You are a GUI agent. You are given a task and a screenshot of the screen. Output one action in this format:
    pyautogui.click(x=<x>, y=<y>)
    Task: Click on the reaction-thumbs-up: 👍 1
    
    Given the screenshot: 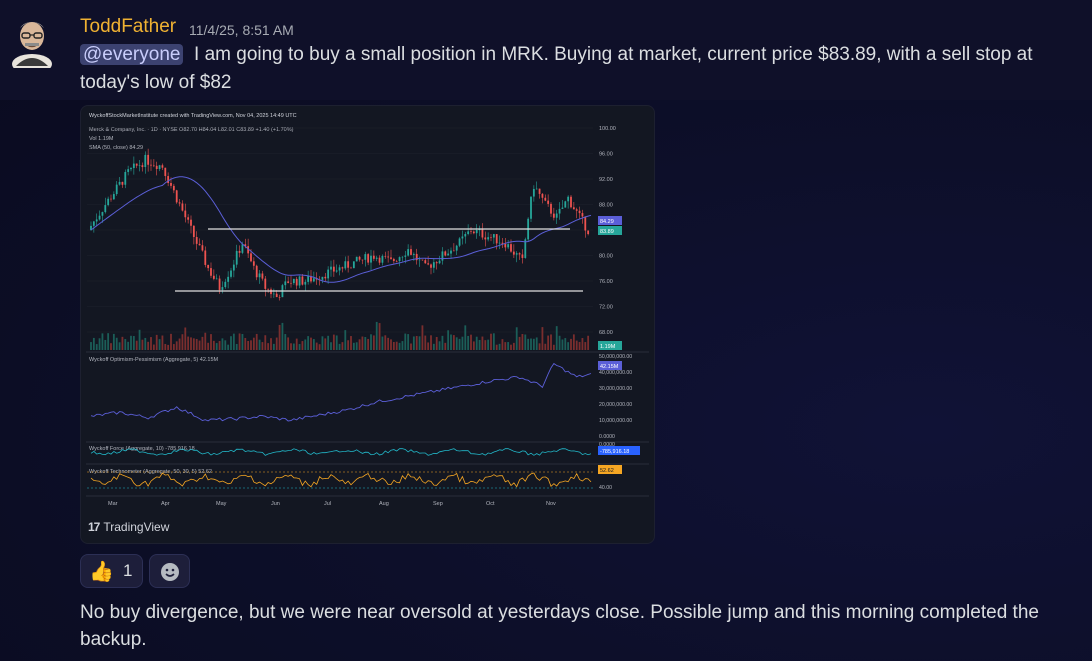 What is the action you would take?
    pyautogui.click(x=111, y=571)
    